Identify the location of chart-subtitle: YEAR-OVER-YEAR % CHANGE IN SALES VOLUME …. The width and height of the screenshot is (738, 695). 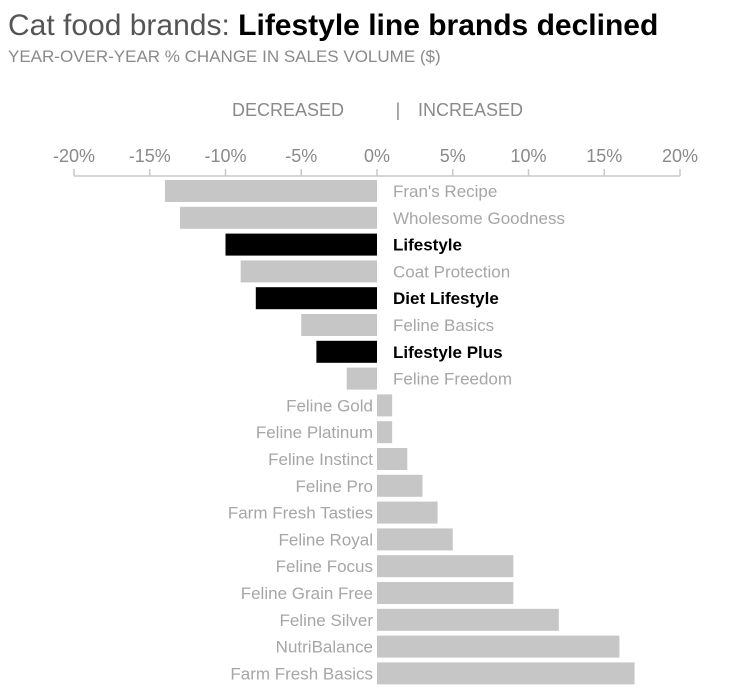
(224, 56).